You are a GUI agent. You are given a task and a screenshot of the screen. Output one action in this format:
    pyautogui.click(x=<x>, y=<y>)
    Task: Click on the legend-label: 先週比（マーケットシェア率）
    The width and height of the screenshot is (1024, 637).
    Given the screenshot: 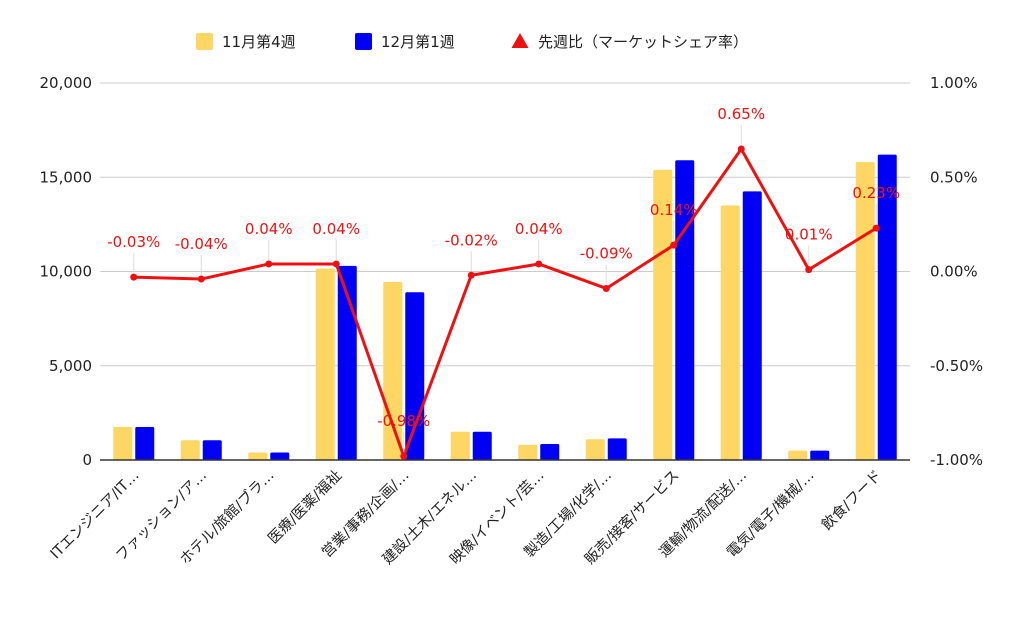 What is the action you would take?
    pyautogui.click(x=643, y=42)
    